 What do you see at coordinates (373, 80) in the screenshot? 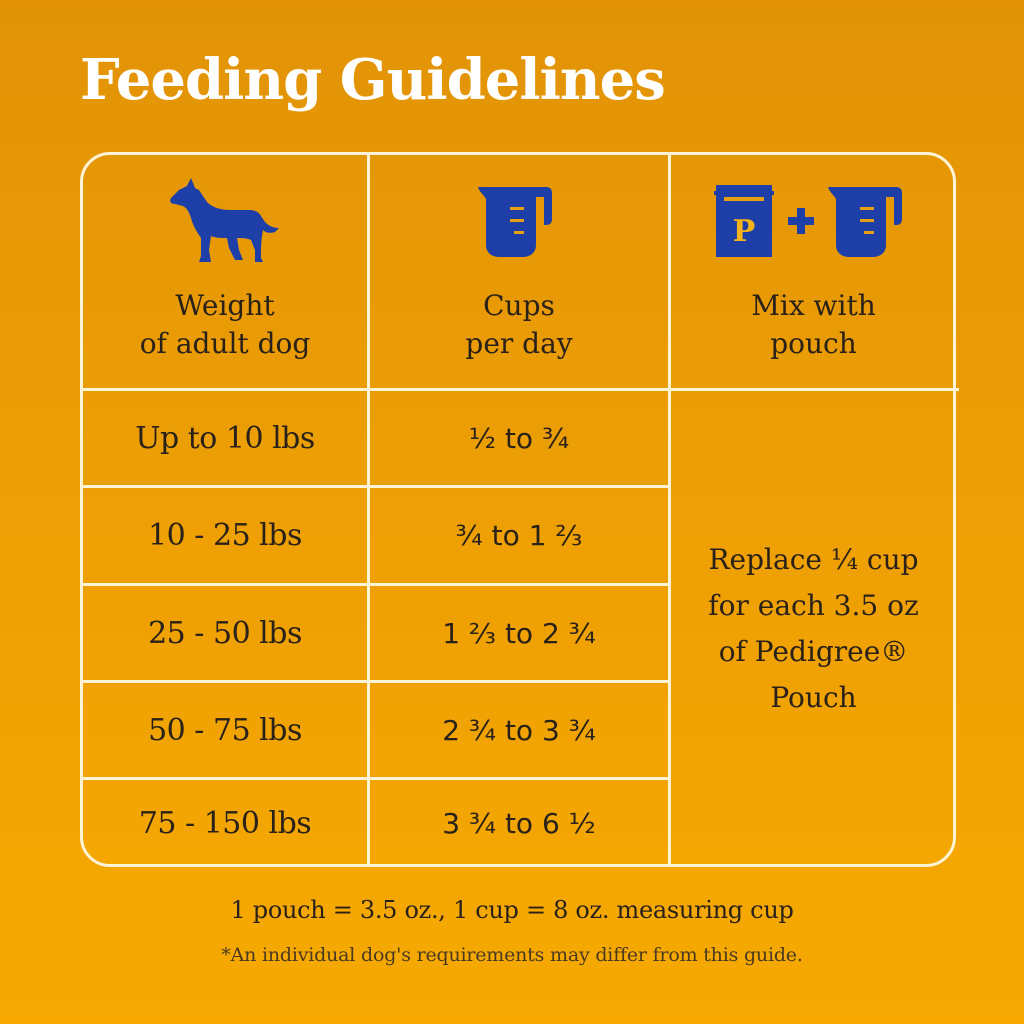
I see `page-title: Feeding Guidelines` at bounding box center [373, 80].